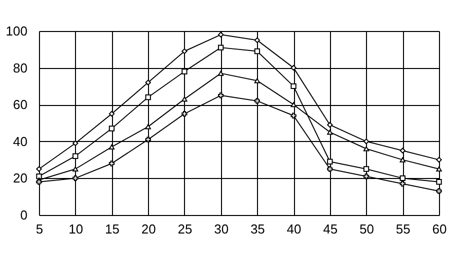 The height and width of the screenshot is (264, 472). I want to click on y-tick-label: 20, so click(20, 178).